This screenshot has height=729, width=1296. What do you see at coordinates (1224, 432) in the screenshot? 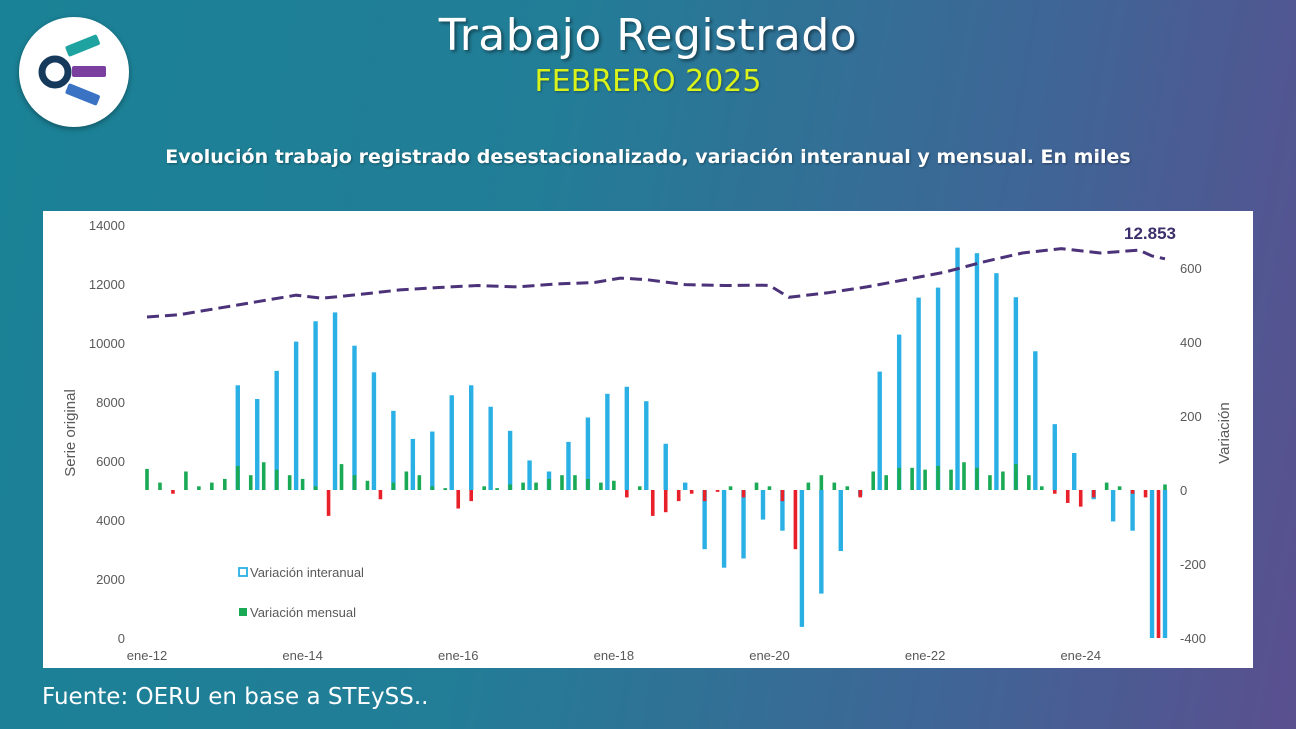
I see `right-axis-title: Variación` at bounding box center [1224, 432].